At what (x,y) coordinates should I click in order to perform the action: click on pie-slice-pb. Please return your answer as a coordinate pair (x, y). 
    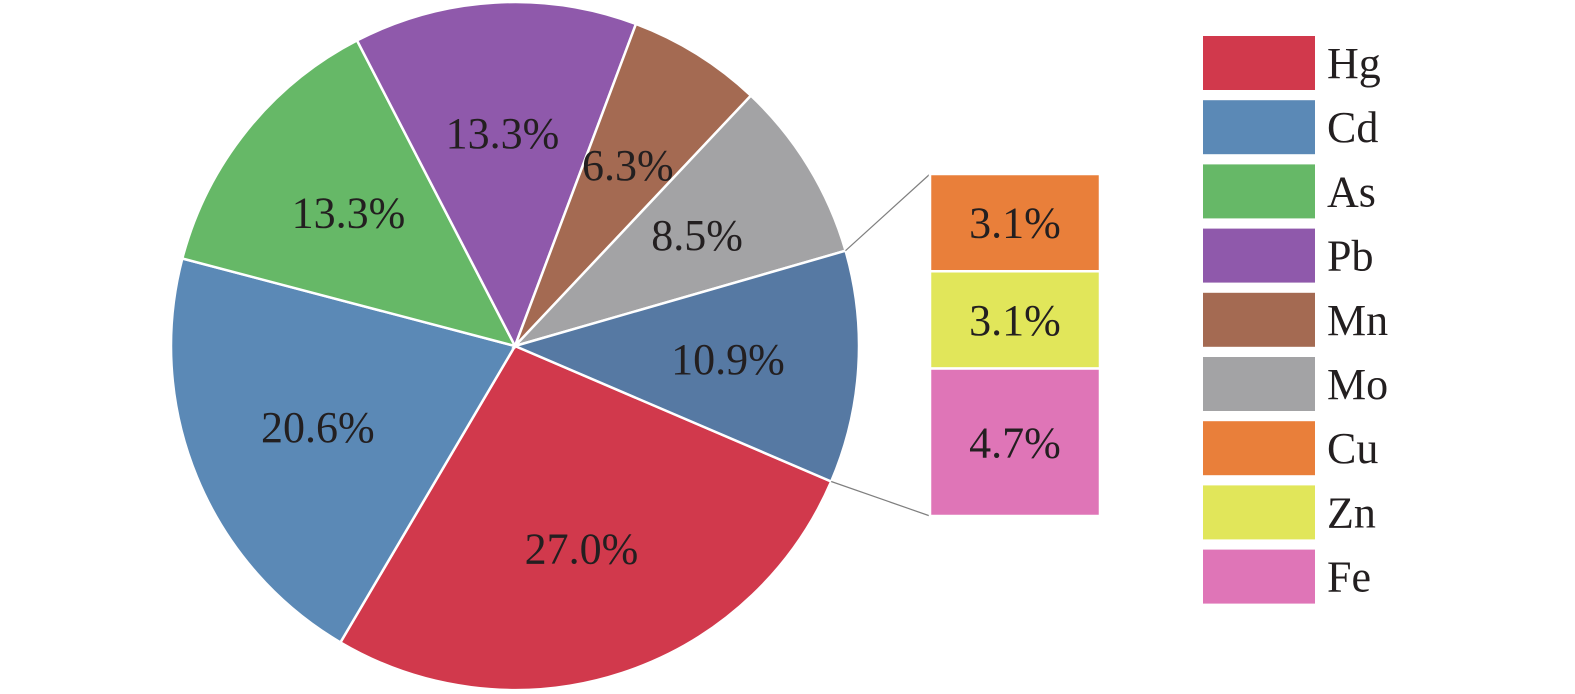
    Looking at the image, I should click on (496, 175).